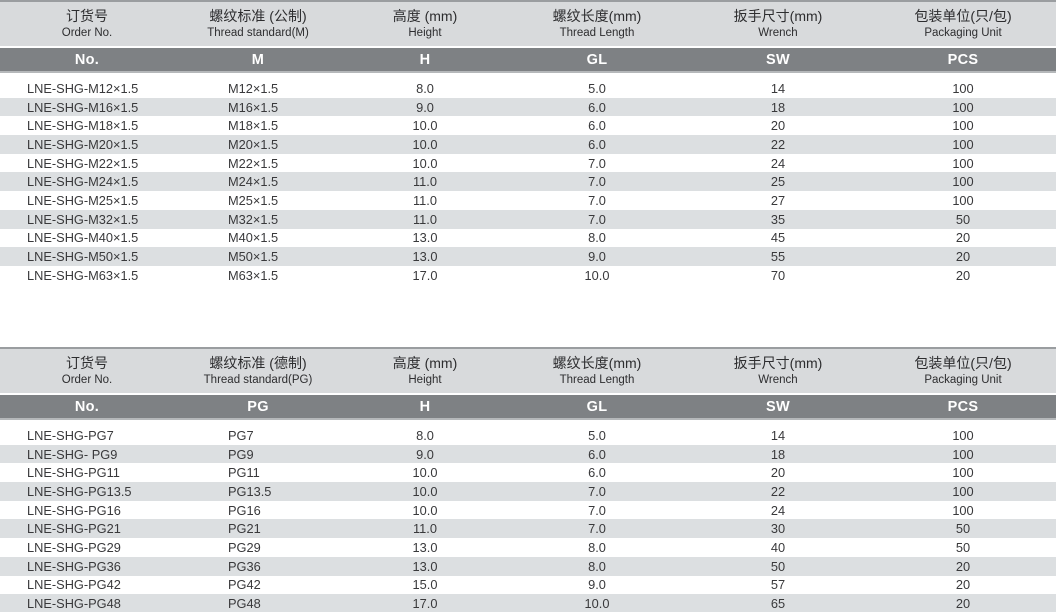  Describe the element at coordinates (425, 88) in the screenshot. I see `cell-height: 8.0` at that location.